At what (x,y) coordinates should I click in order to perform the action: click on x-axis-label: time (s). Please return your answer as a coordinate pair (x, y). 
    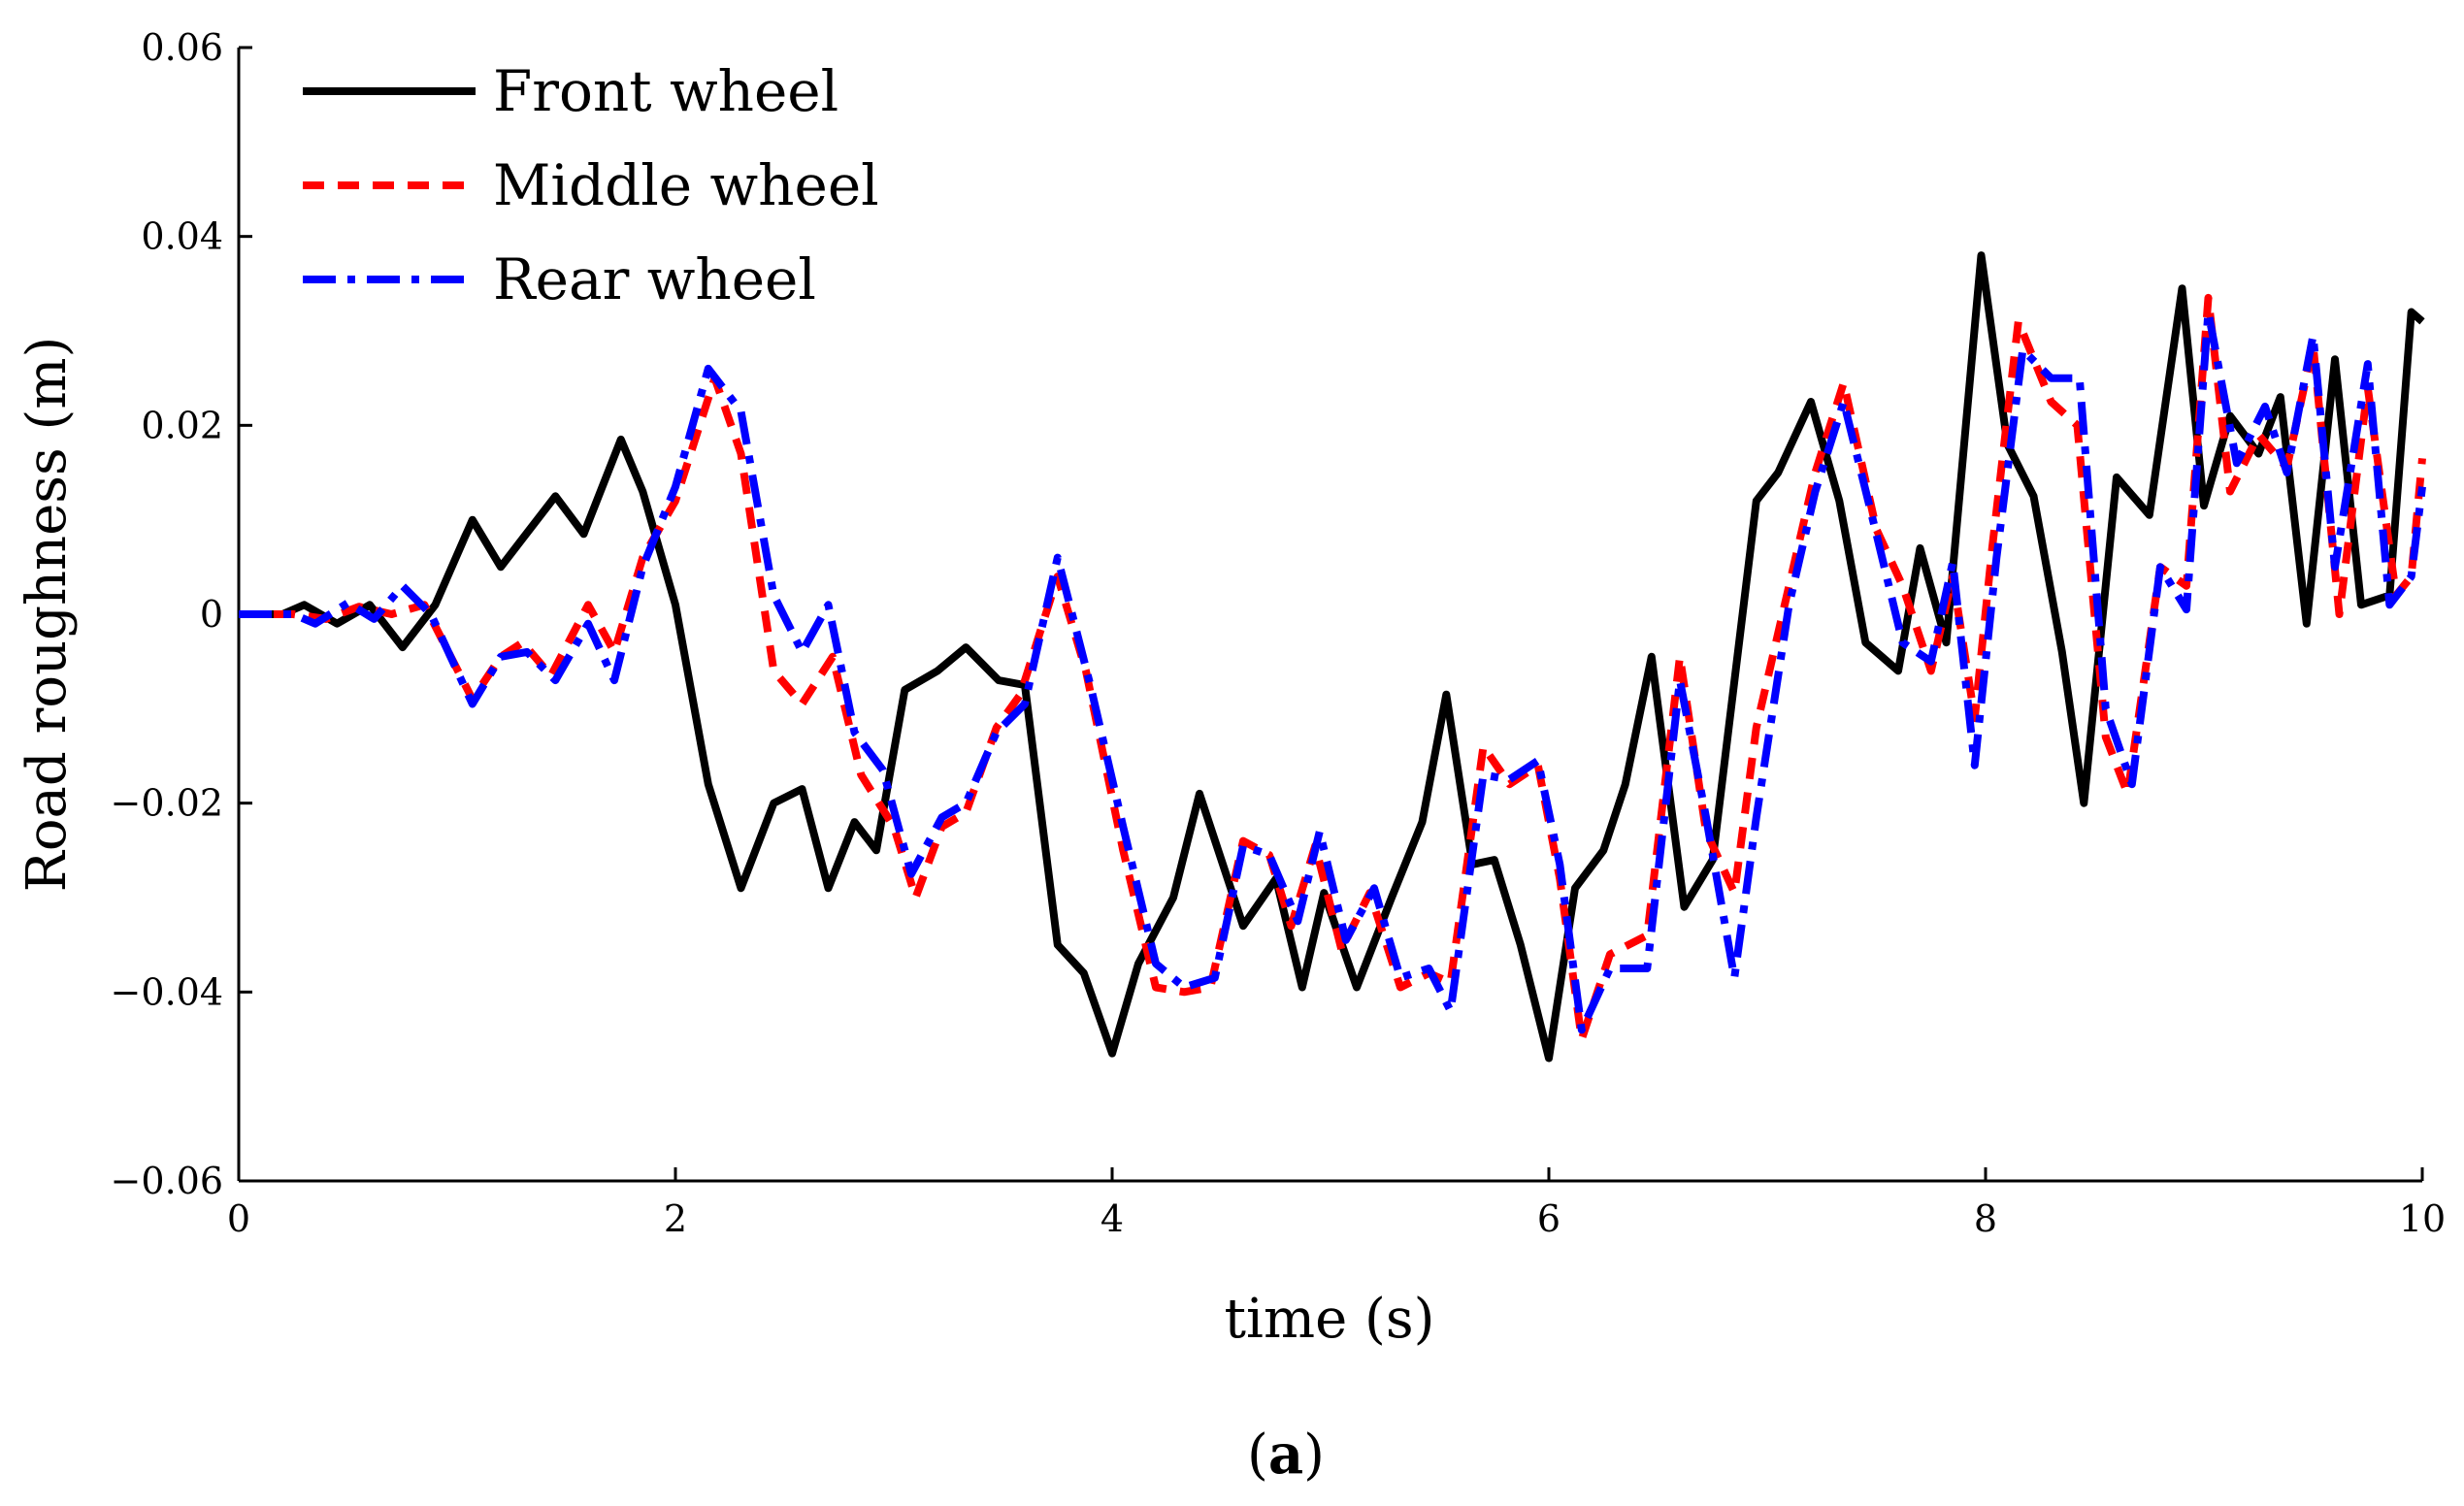
    Looking at the image, I should click on (1330, 1319).